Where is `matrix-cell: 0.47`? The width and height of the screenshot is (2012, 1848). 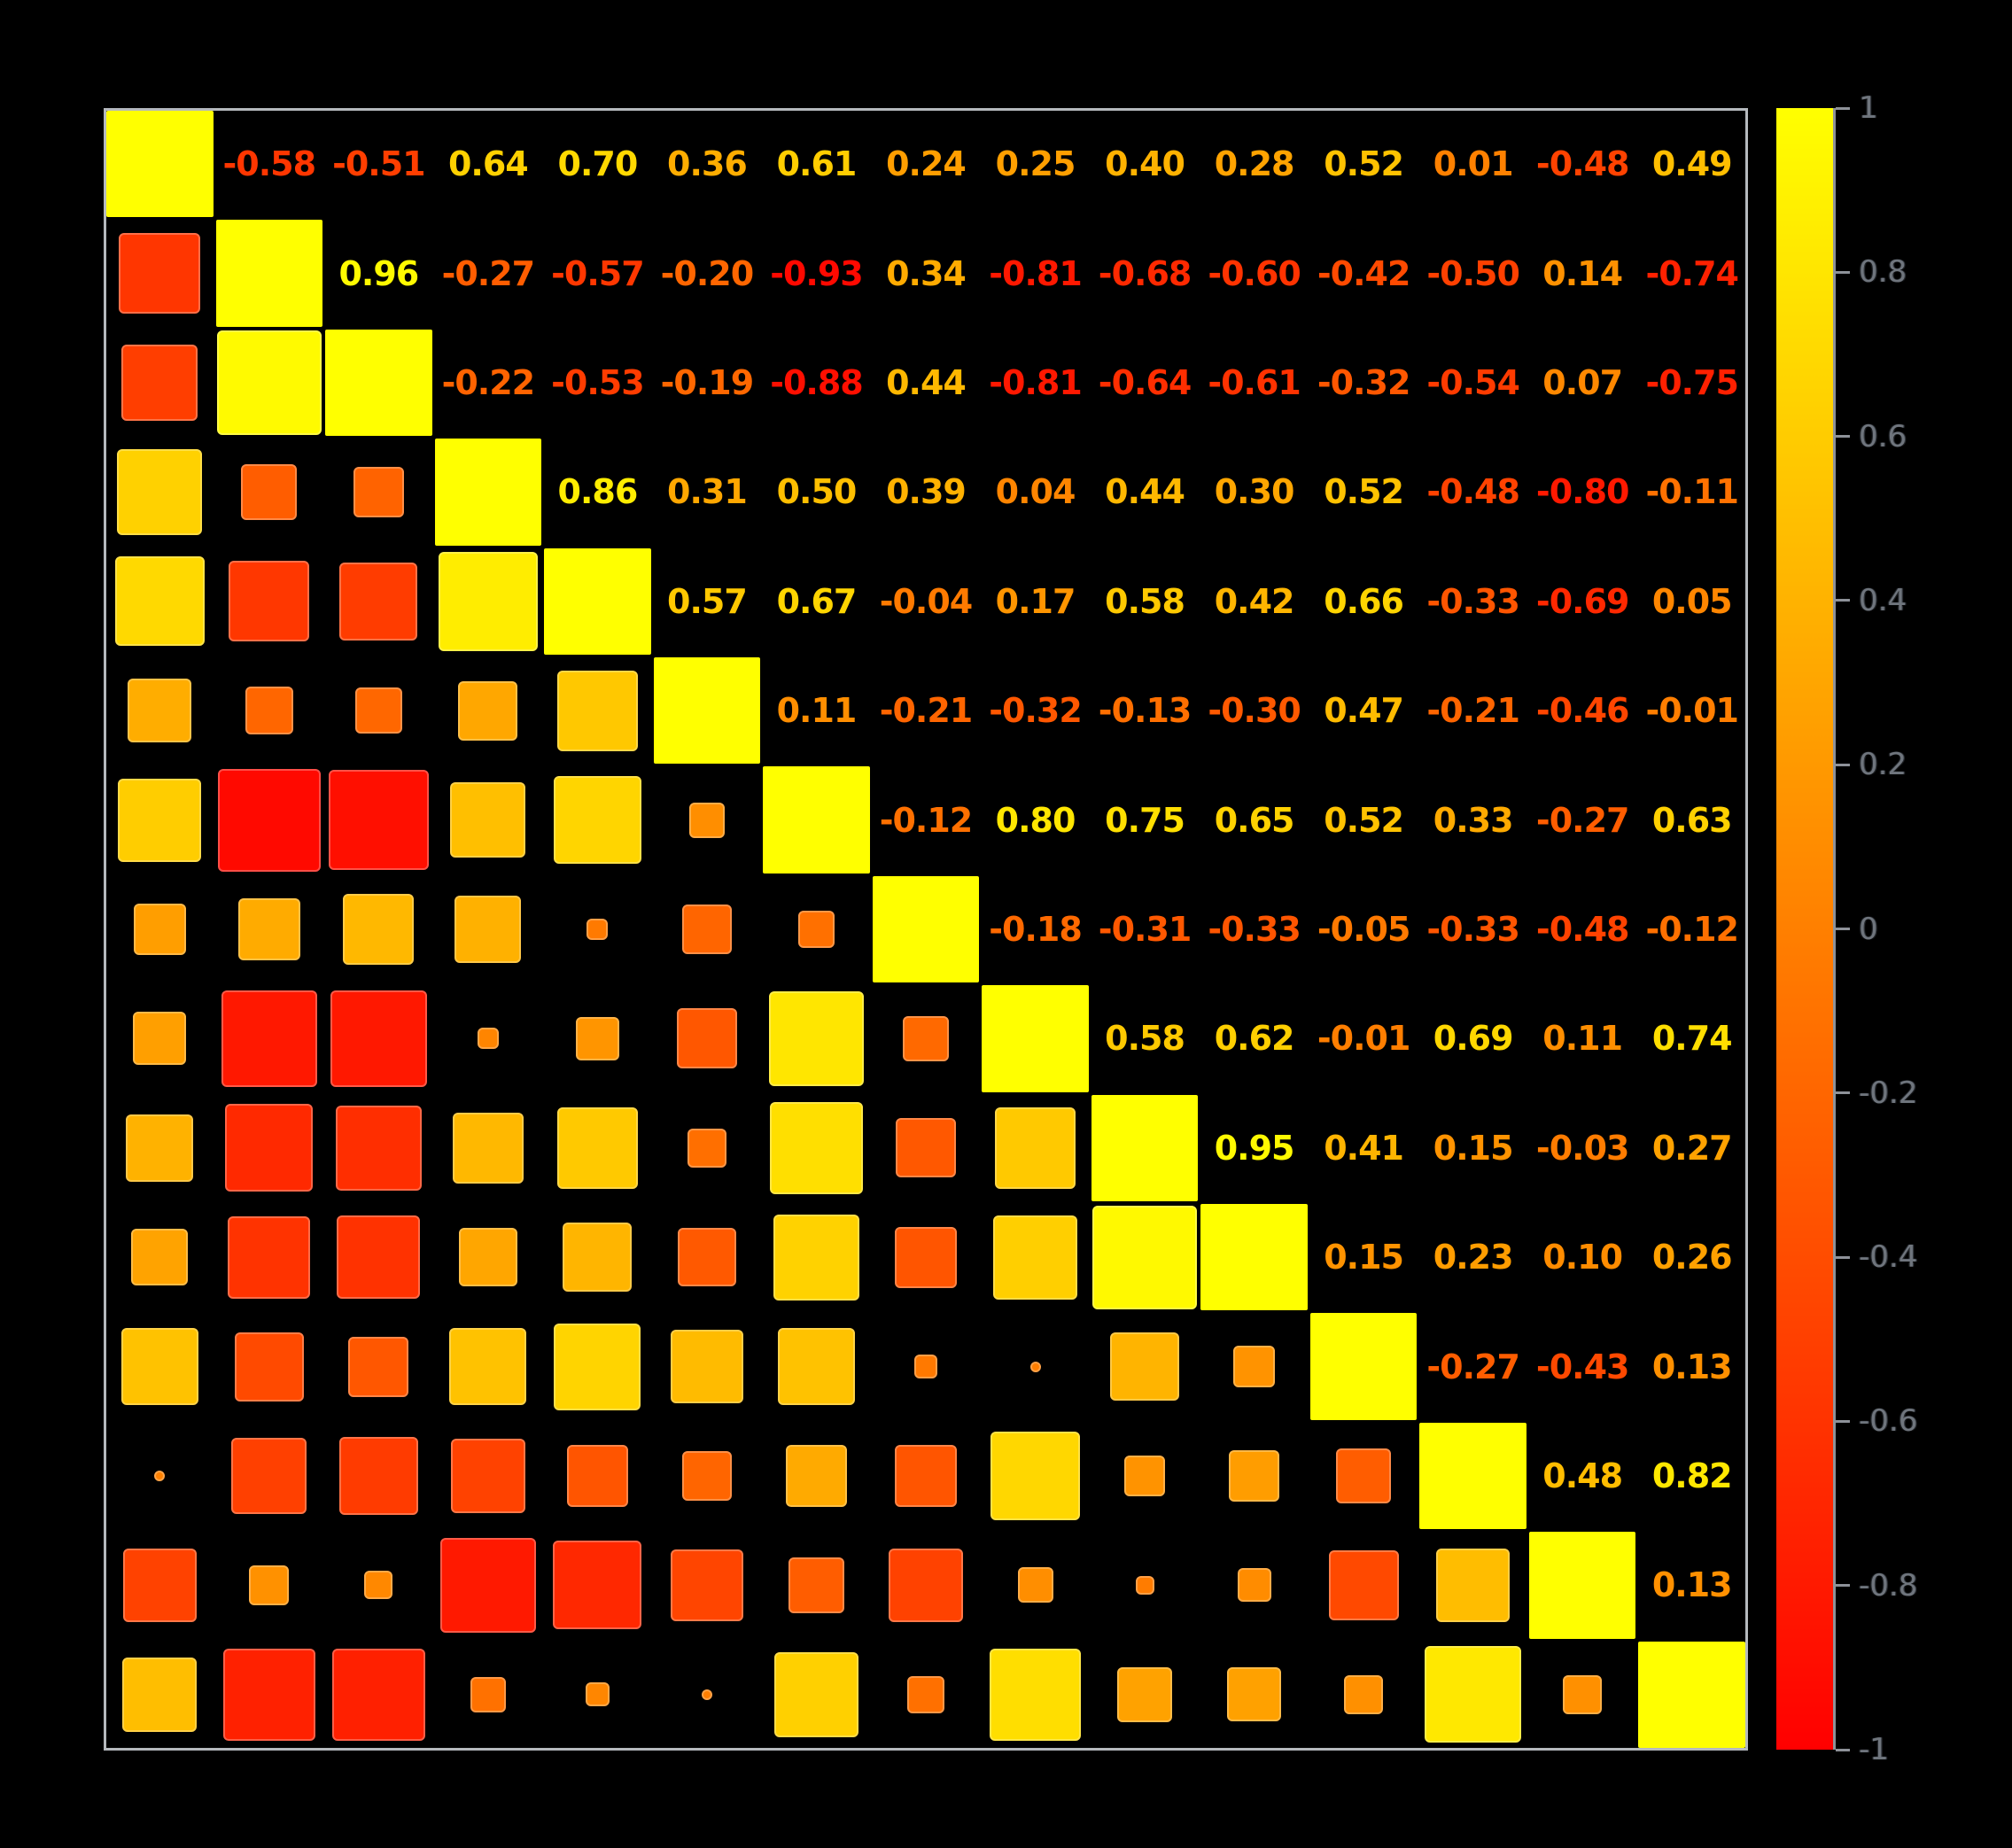
matrix-cell: 0.47 is located at coordinates (1363, 711).